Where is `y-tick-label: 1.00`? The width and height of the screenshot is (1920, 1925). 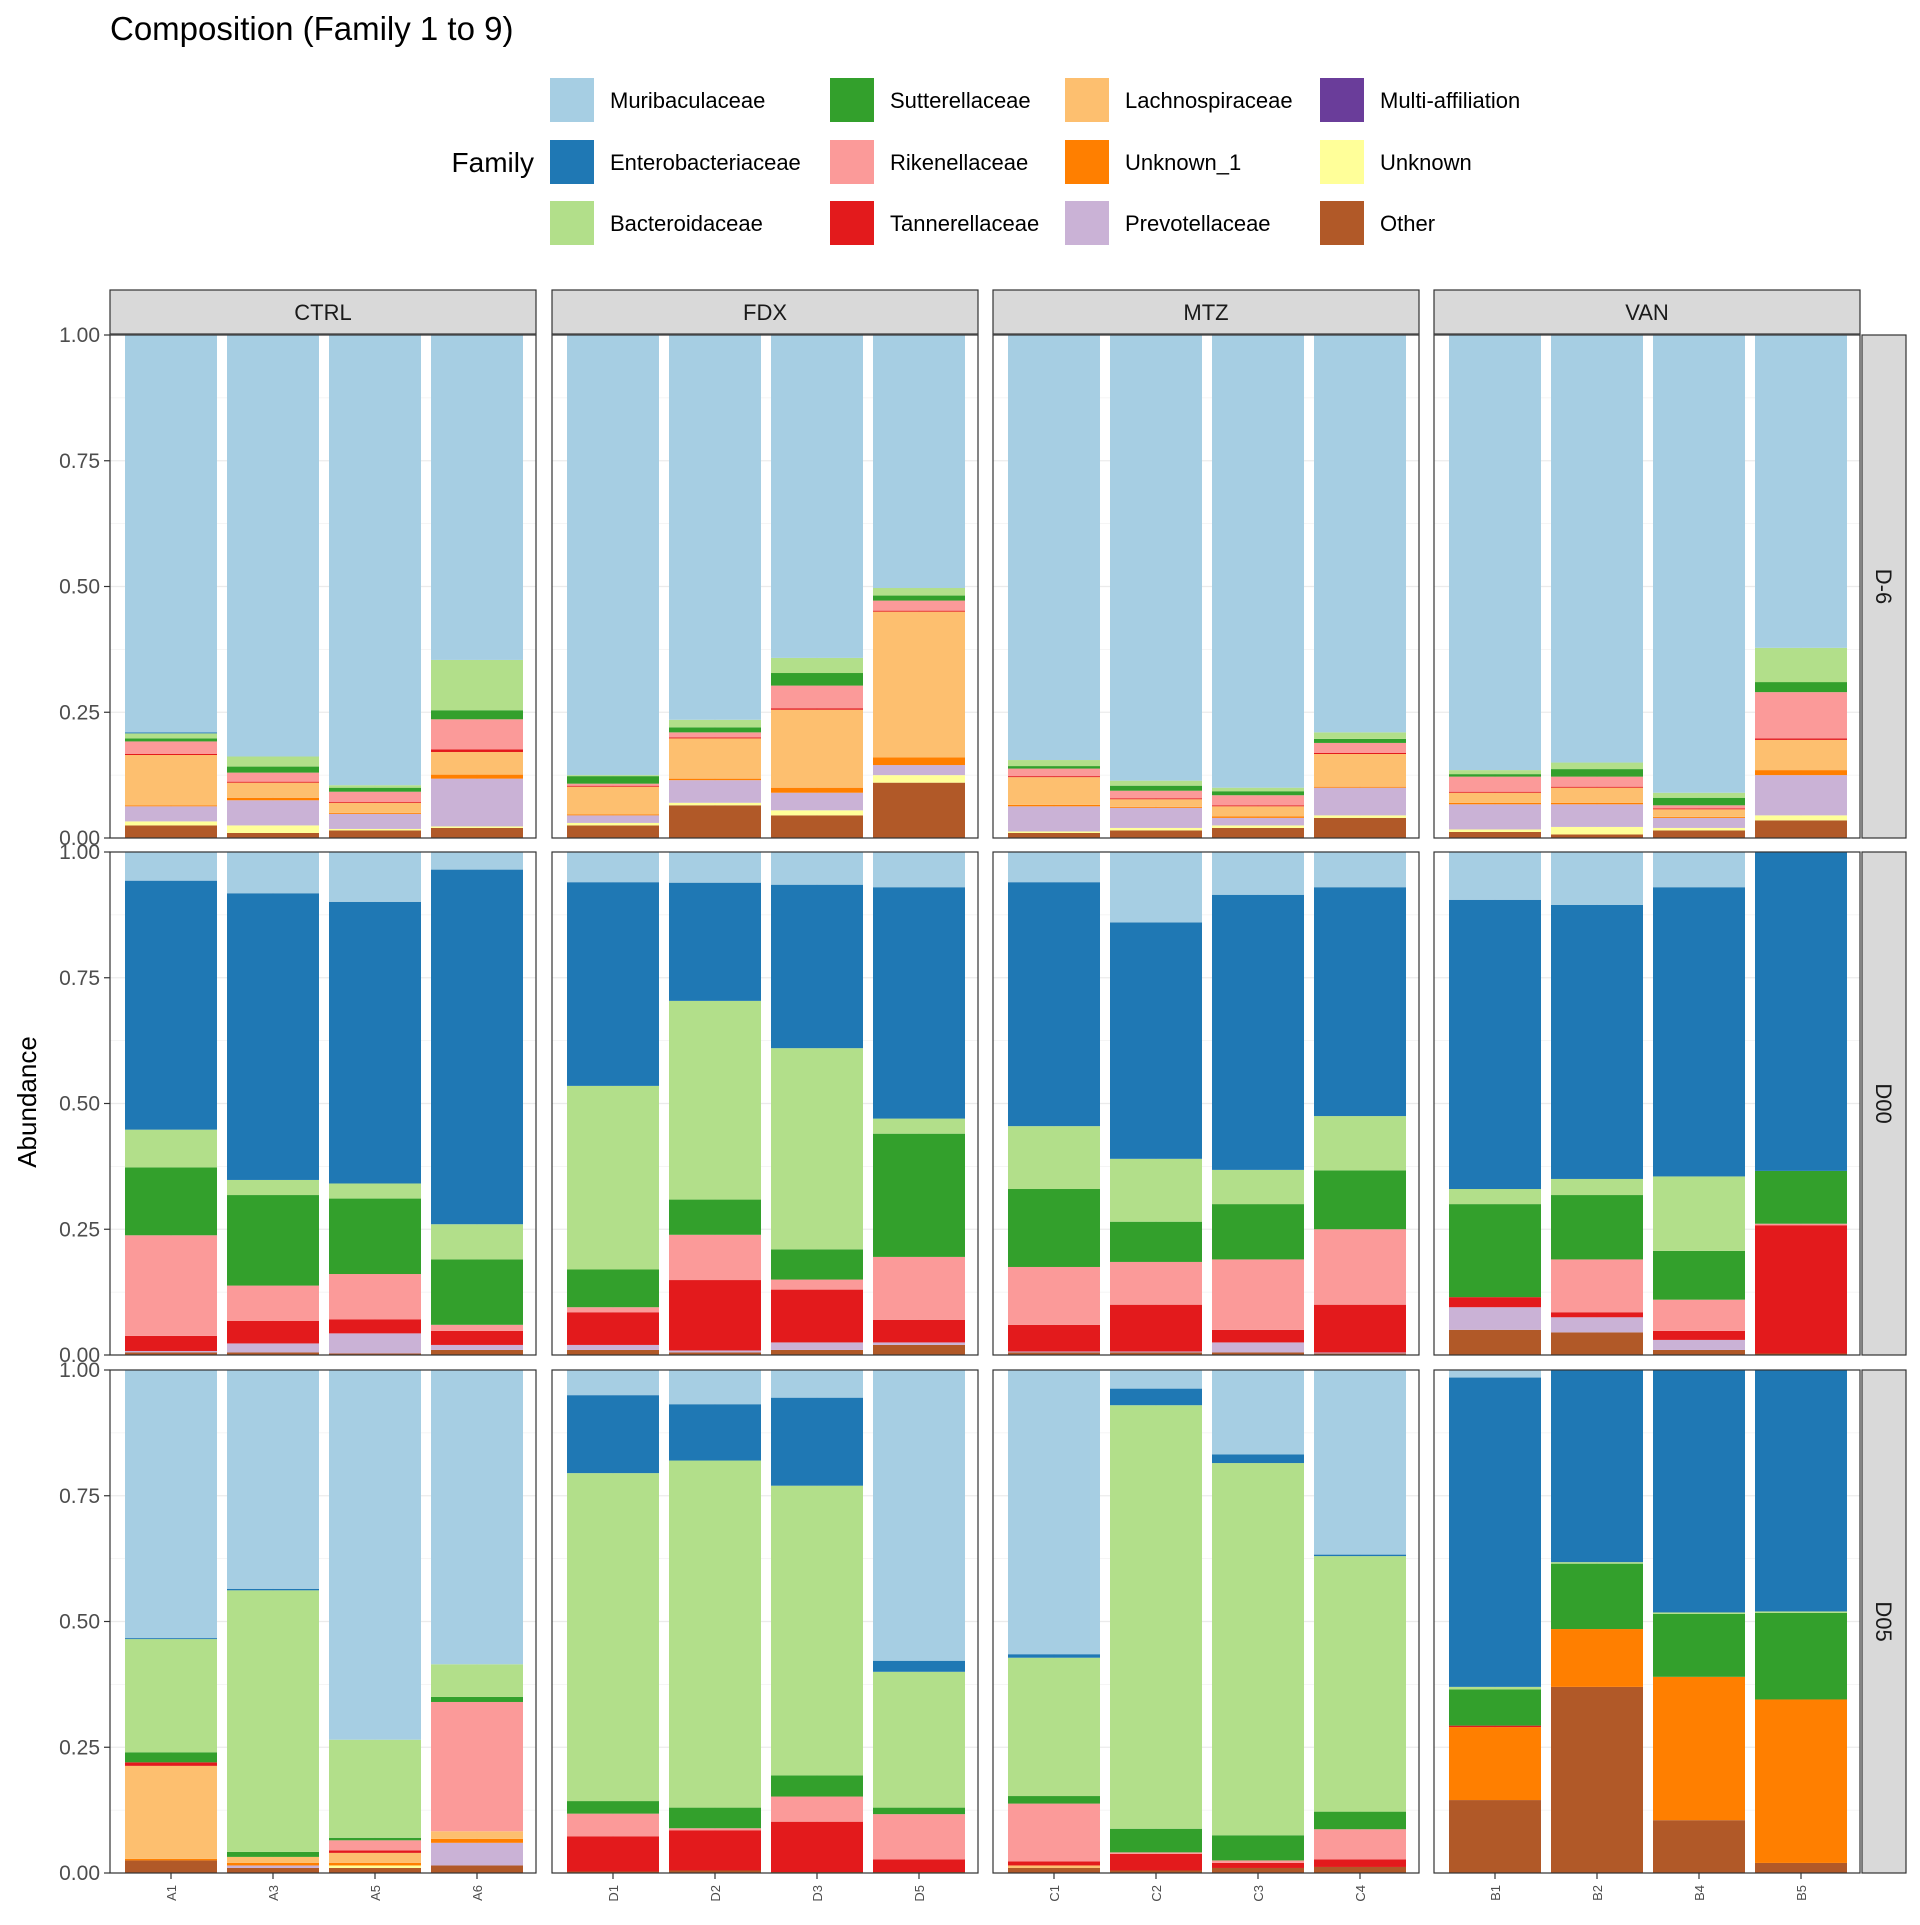 y-tick-label: 1.00 is located at coordinates (79, 335).